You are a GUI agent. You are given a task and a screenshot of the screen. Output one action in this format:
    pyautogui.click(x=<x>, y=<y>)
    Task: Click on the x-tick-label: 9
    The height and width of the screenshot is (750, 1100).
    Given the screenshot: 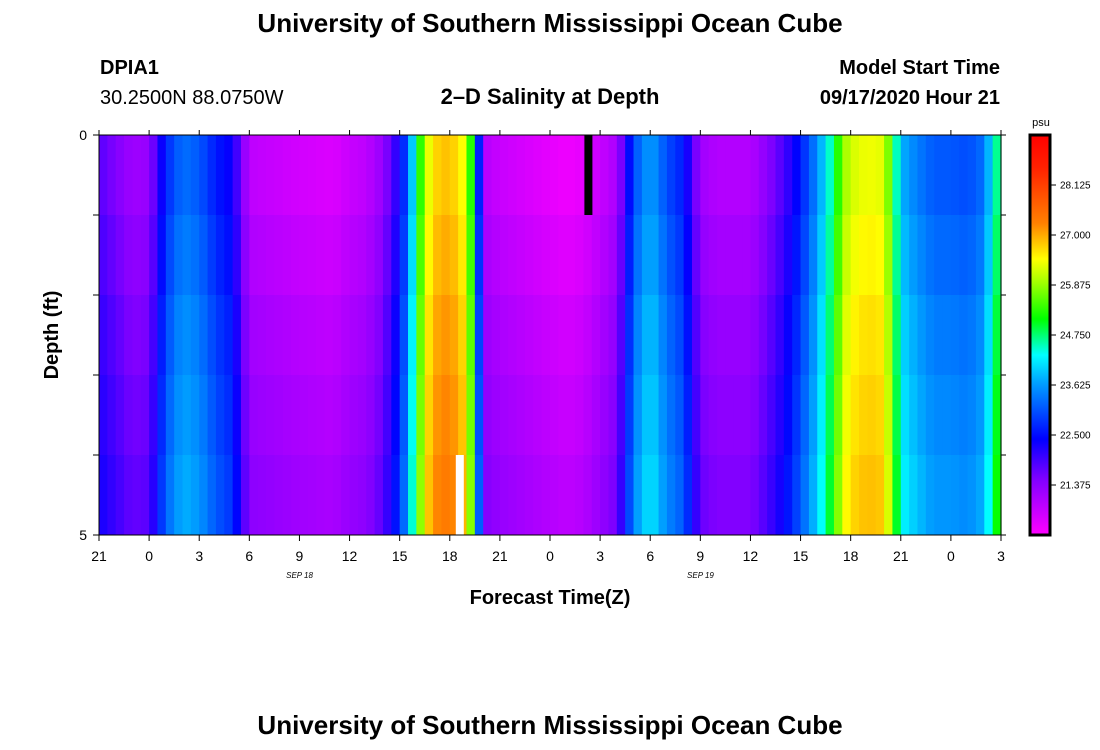 What is the action you would take?
    pyautogui.click(x=300, y=556)
    